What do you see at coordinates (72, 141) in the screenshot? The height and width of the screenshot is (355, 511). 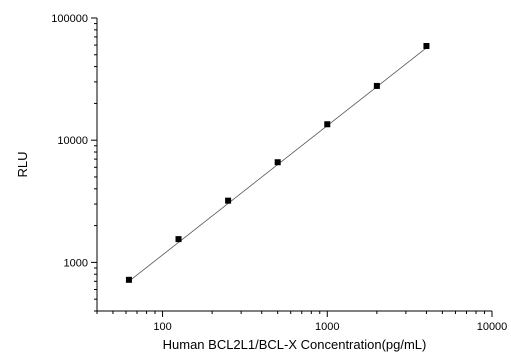 I see `y-tick-label: 10000` at bounding box center [72, 141].